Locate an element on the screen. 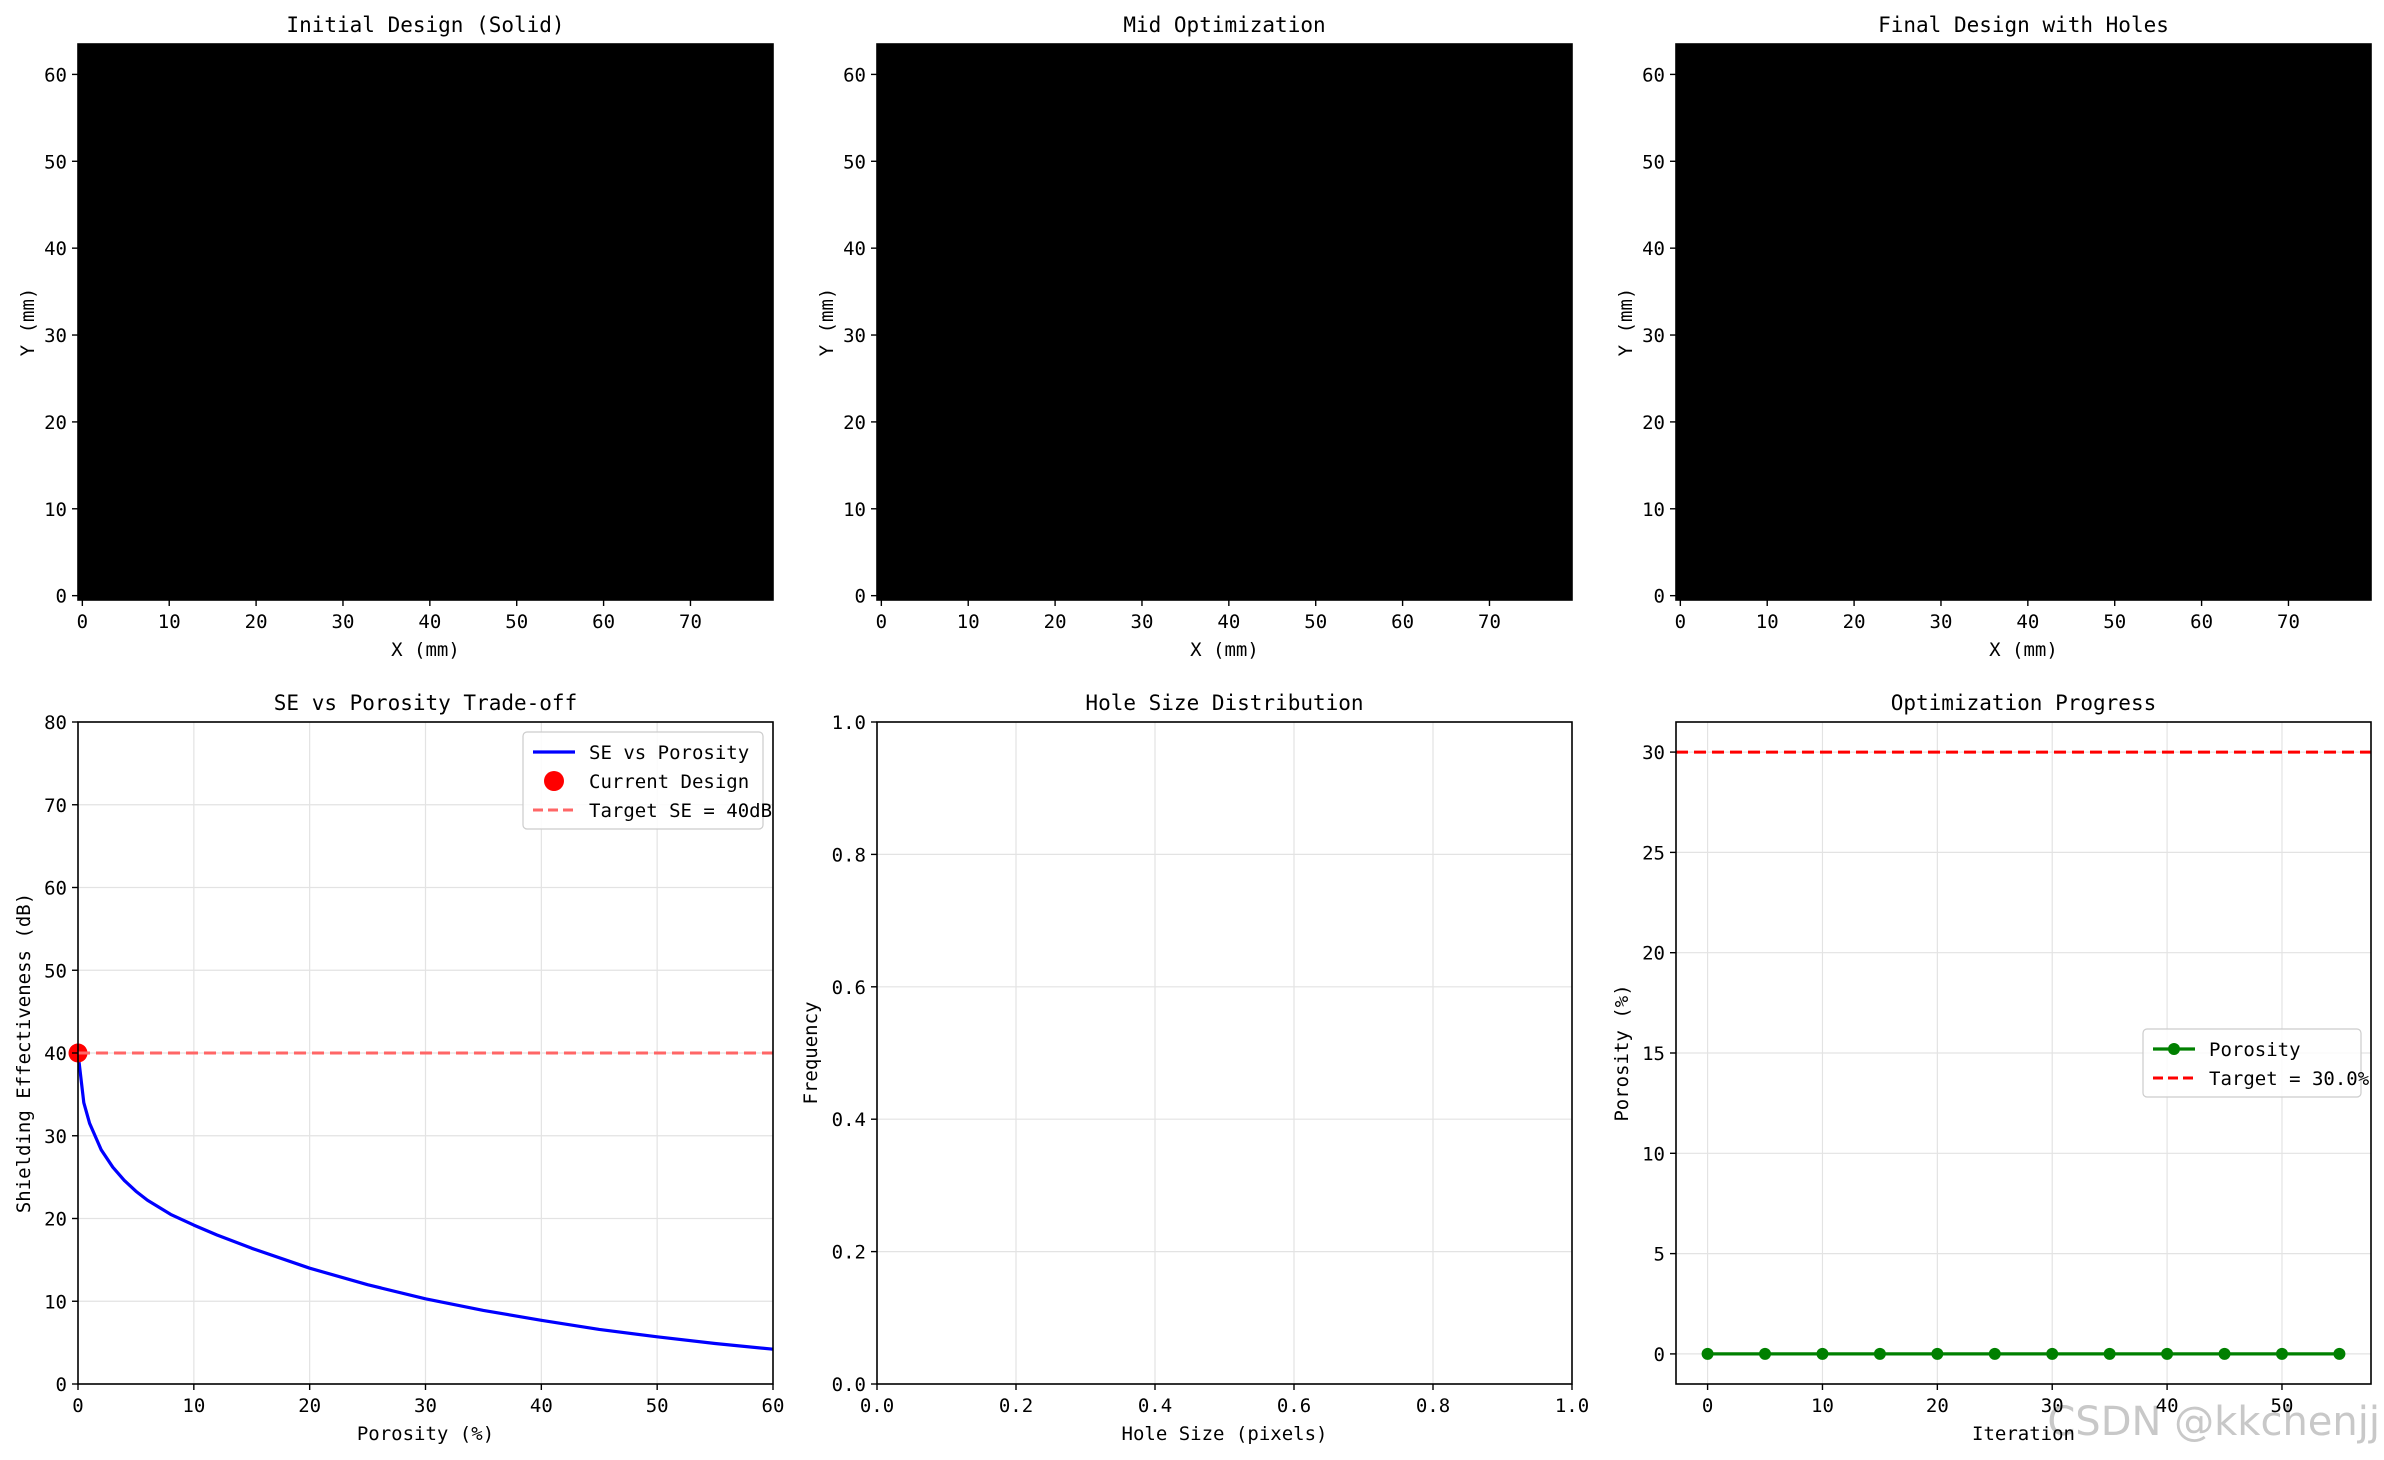 This screenshot has width=2384, height=1460. x-tick-label: 0.4 is located at coordinates (1155, 1406).